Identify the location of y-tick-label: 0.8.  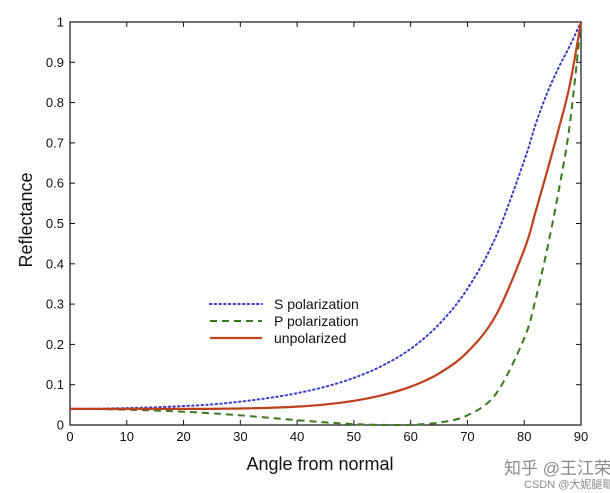
(55, 102).